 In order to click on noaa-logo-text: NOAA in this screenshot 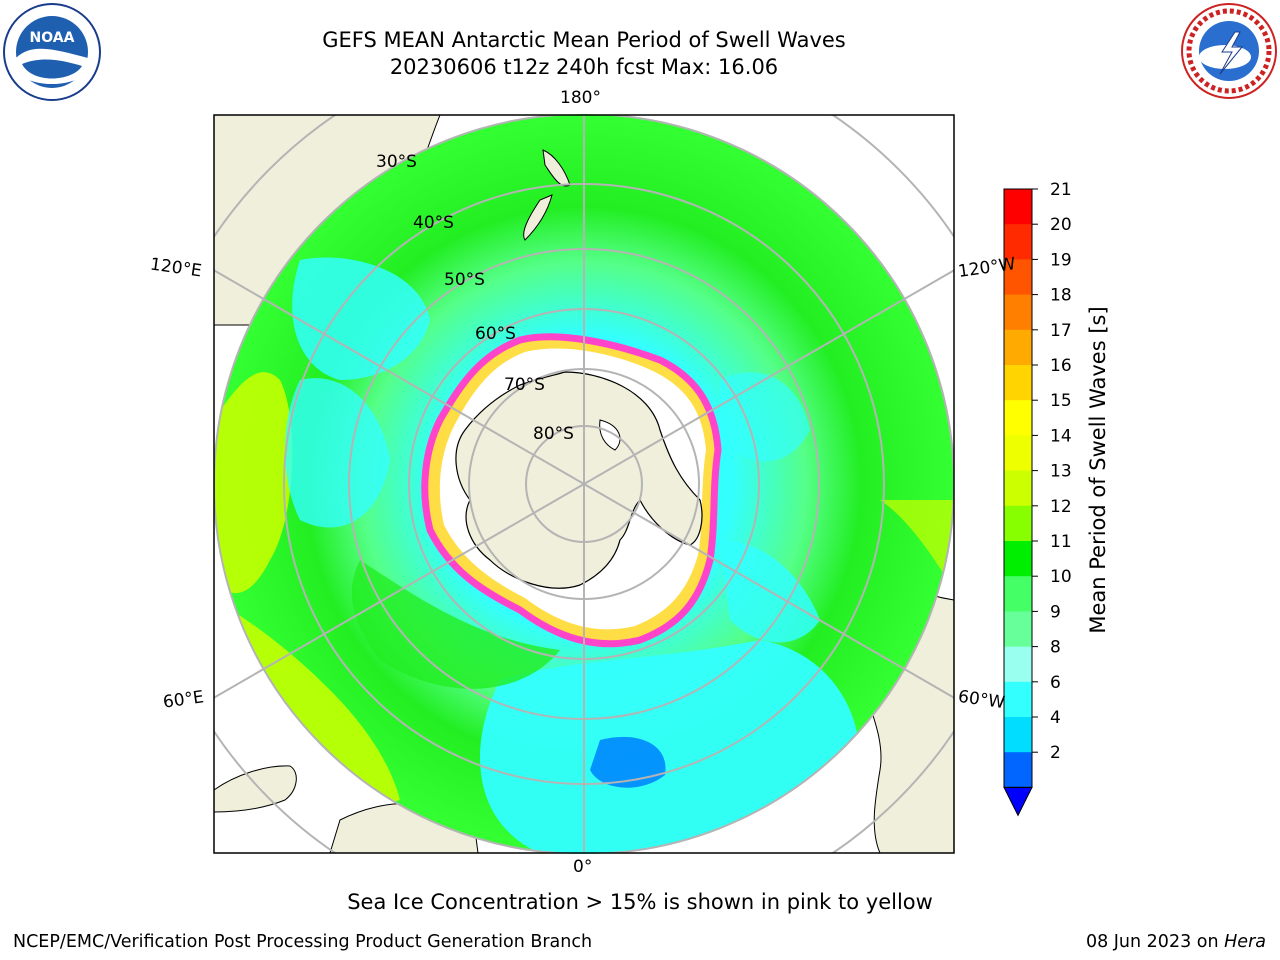, I will do `click(52, 38)`.